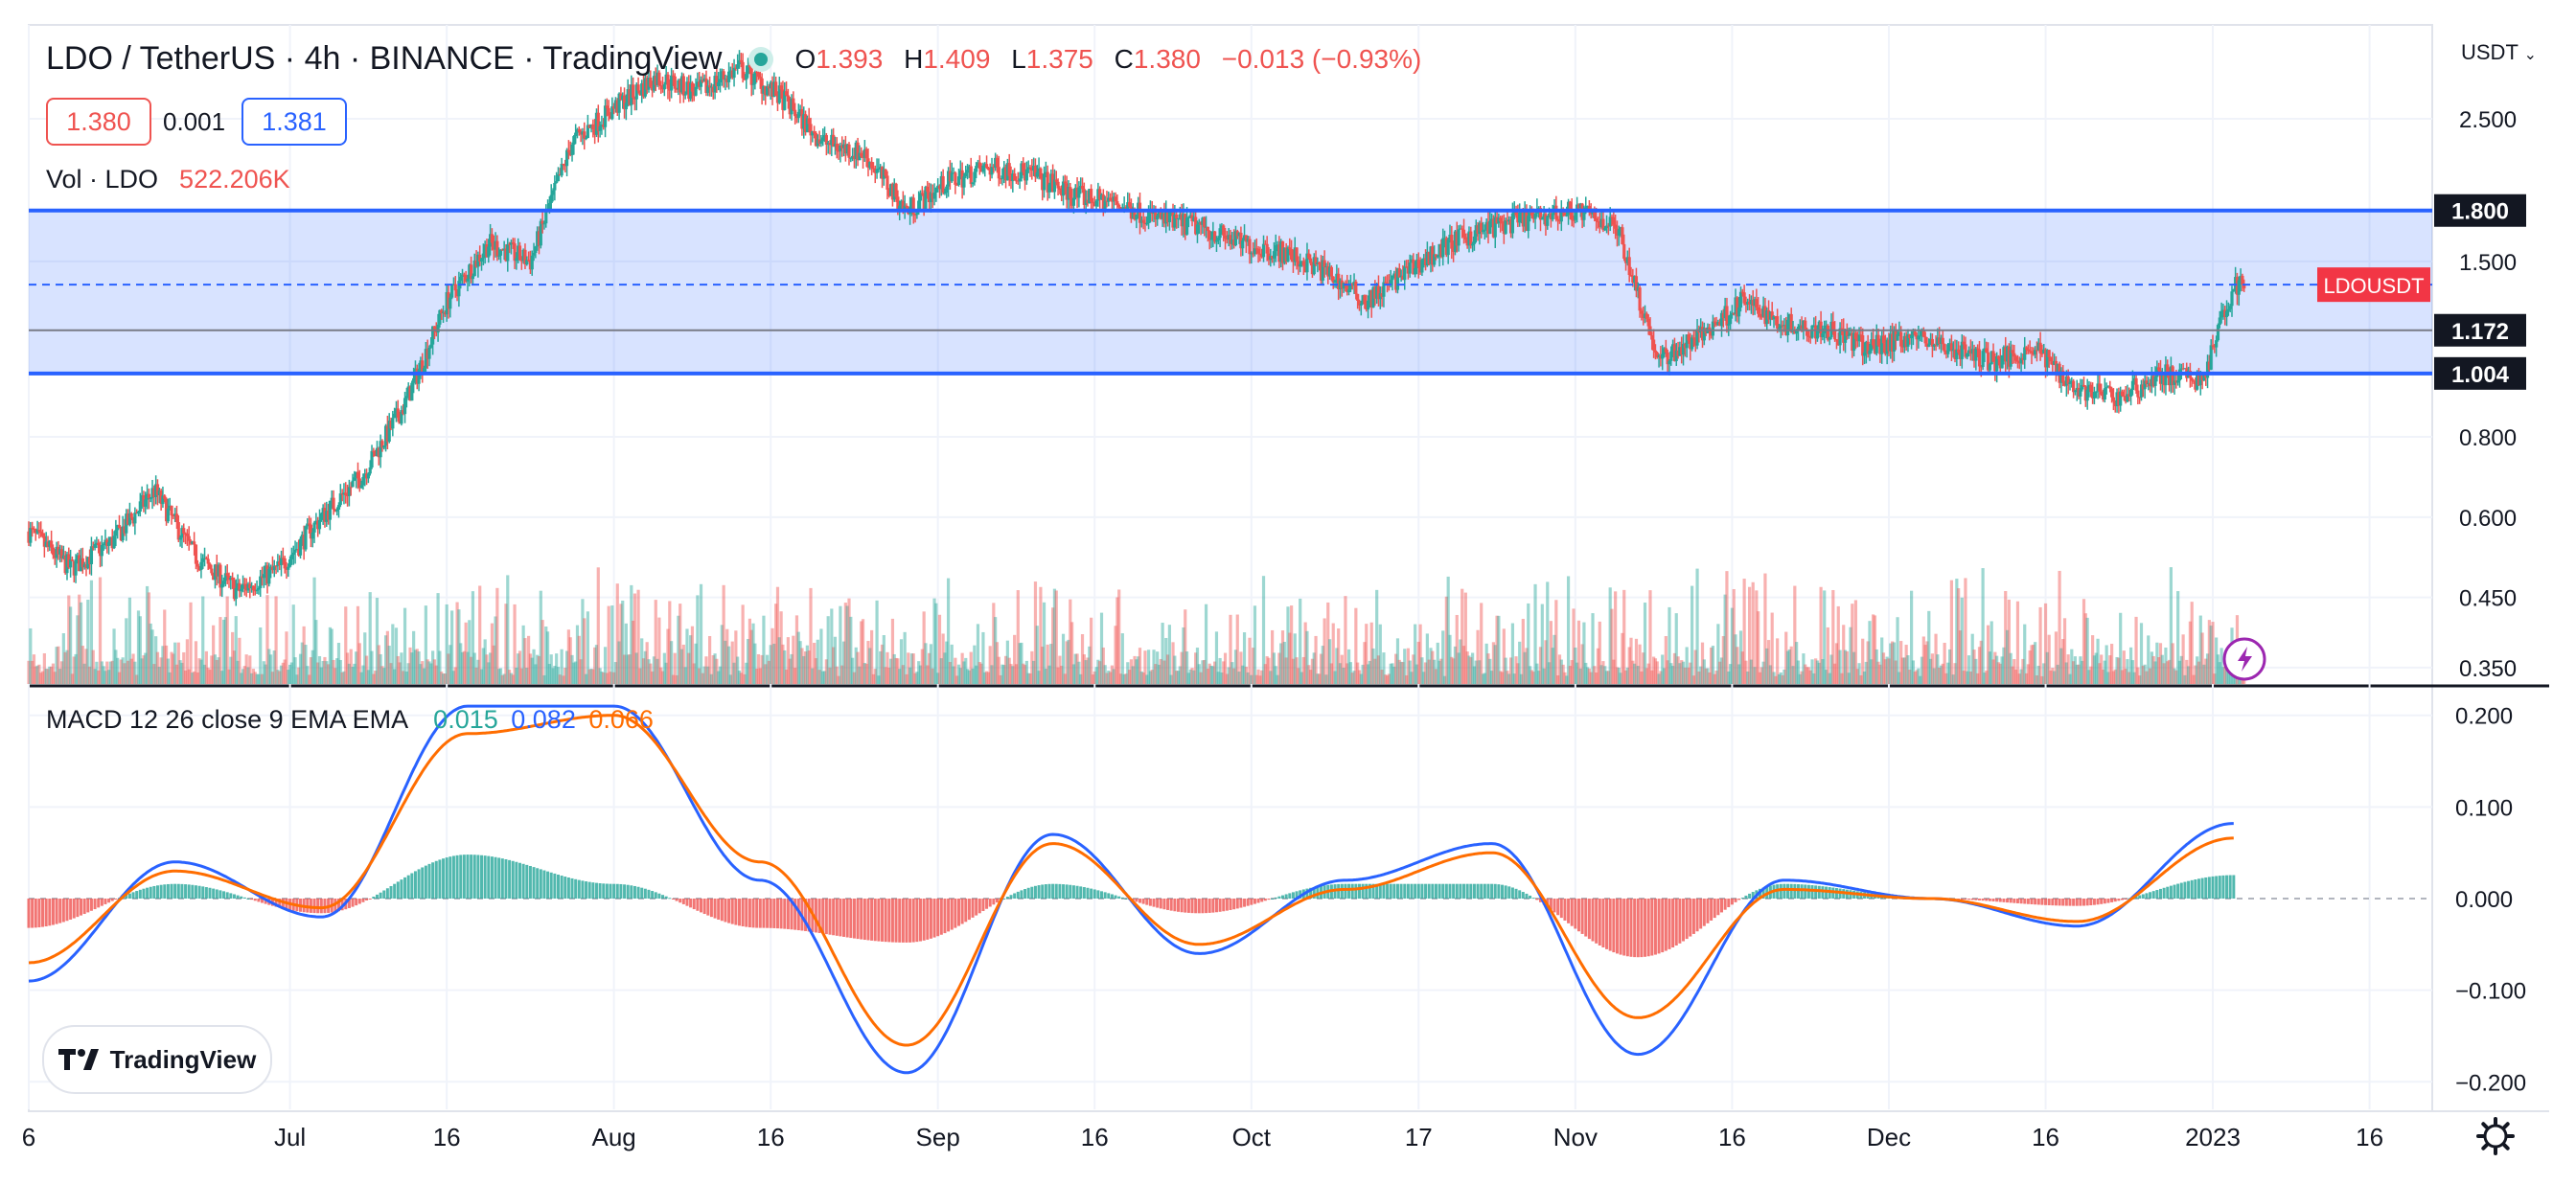 Image resolution: width=2576 pixels, height=1185 pixels. What do you see at coordinates (2244, 659) in the screenshot?
I see `lightning-icon` at bounding box center [2244, 659].